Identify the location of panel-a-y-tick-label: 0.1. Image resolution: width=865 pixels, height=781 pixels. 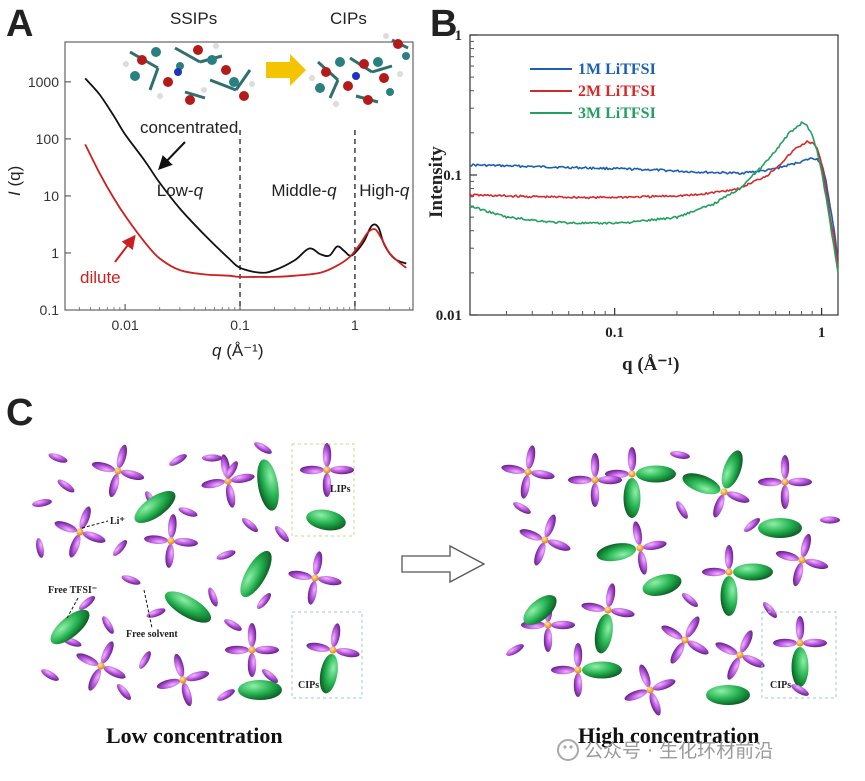
(50, 310).